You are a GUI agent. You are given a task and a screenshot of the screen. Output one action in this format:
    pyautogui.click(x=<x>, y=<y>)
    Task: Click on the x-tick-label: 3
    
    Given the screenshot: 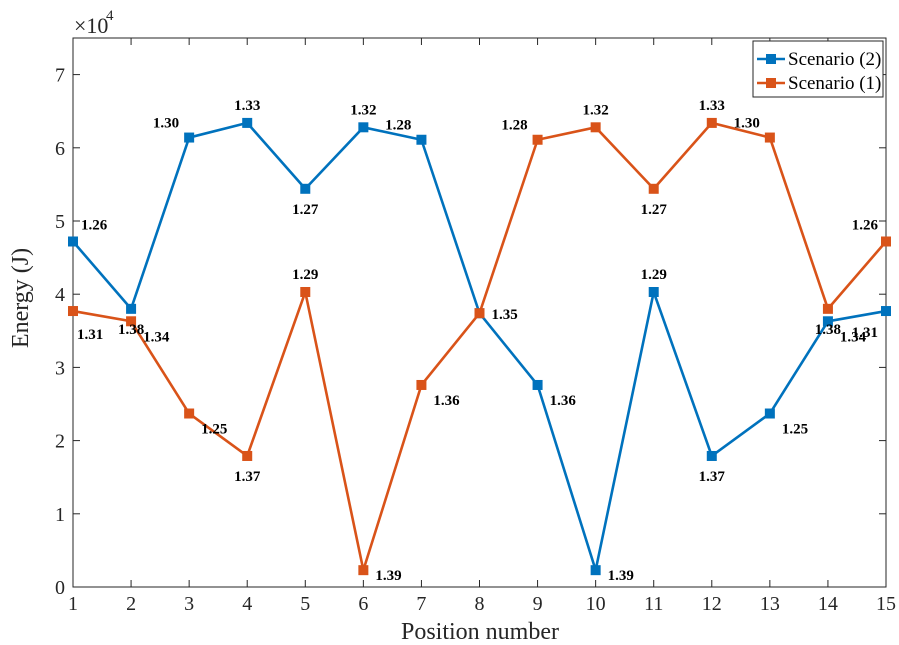 What is the action you would take?
    pyautogui.click(x=189, y=604)
    